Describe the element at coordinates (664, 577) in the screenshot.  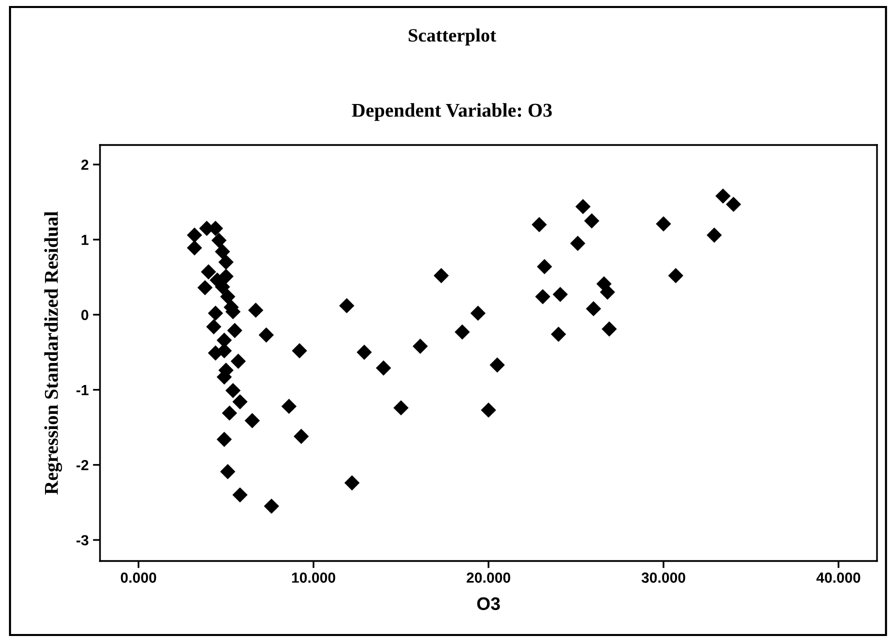
I see `x-tick-label: 30.000` at that location.